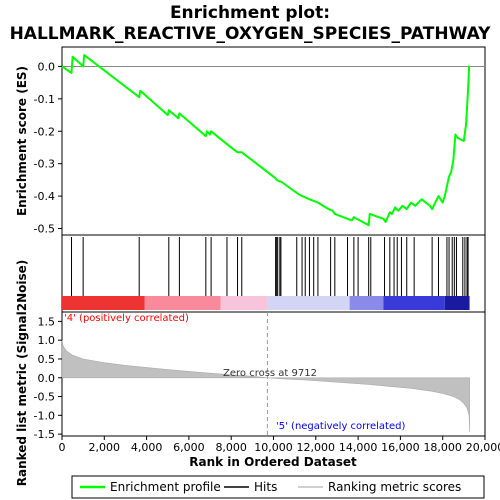 The width and height of the screenshot is (500, 500). I want to click on legend-box, so click(278, 487).